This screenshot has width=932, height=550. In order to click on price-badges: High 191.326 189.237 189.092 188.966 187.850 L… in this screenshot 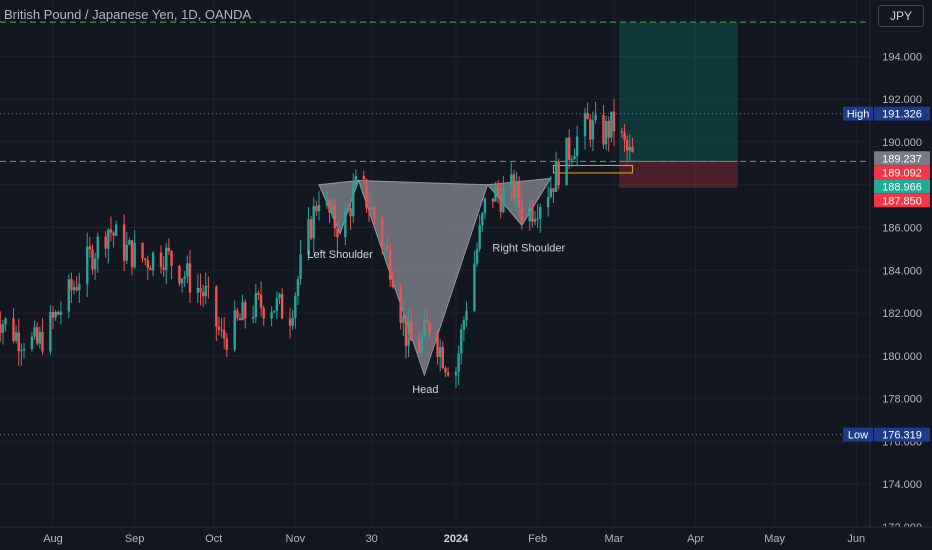, I will do `click(886, 274)`.